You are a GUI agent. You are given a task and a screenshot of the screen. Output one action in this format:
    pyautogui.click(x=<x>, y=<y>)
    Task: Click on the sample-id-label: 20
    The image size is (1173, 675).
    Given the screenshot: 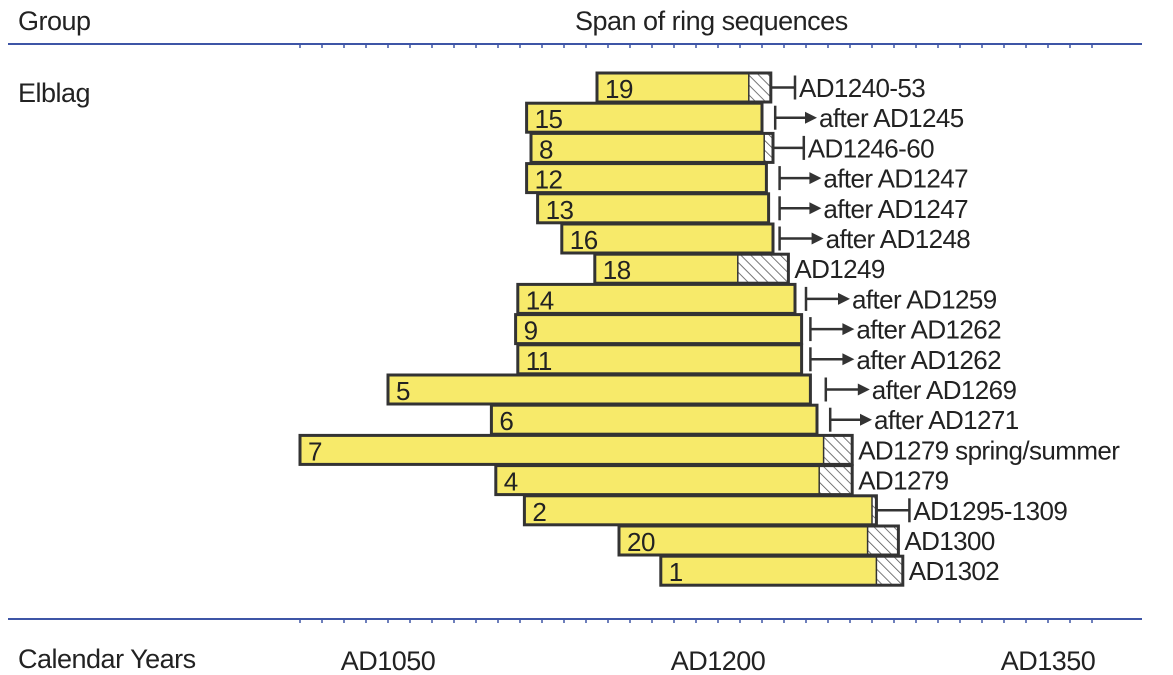 What is the action you would take?
    pyautogui.click(x=641, y=542)
    